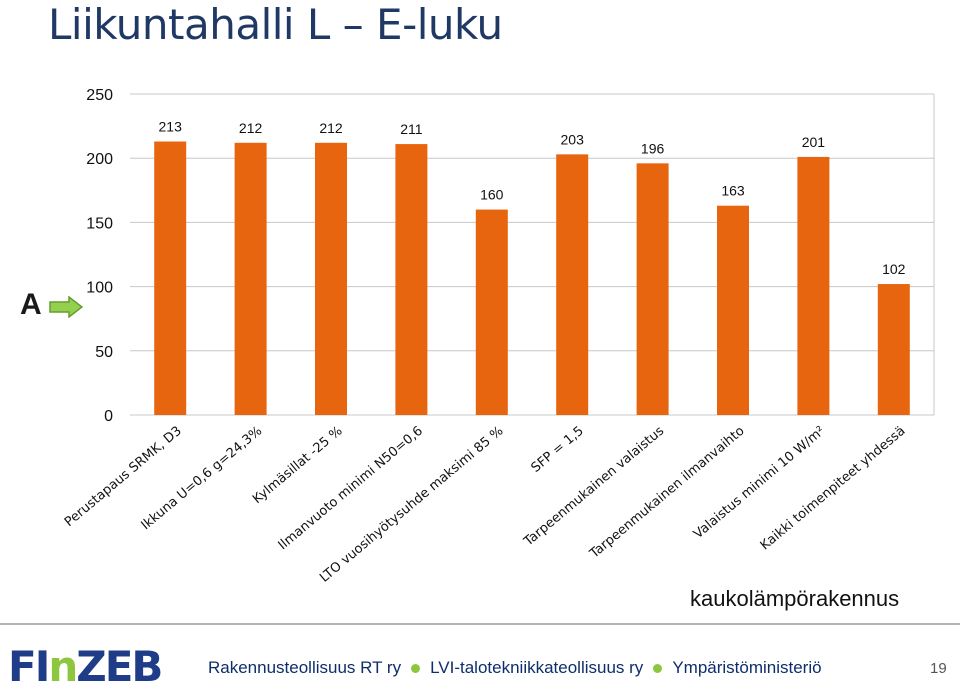  What do you see at coordinates (894, 269) in the screenshot?
I see `bar-value-label: 102` at bounding box center [894, 269].